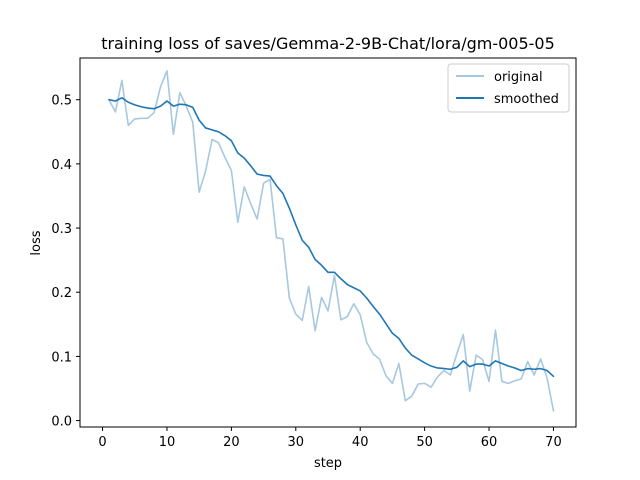  What do you see at coordinates (167, 442) in the screenshot?
I see `x-tick-label: 10` at bounding box center [167, 442].